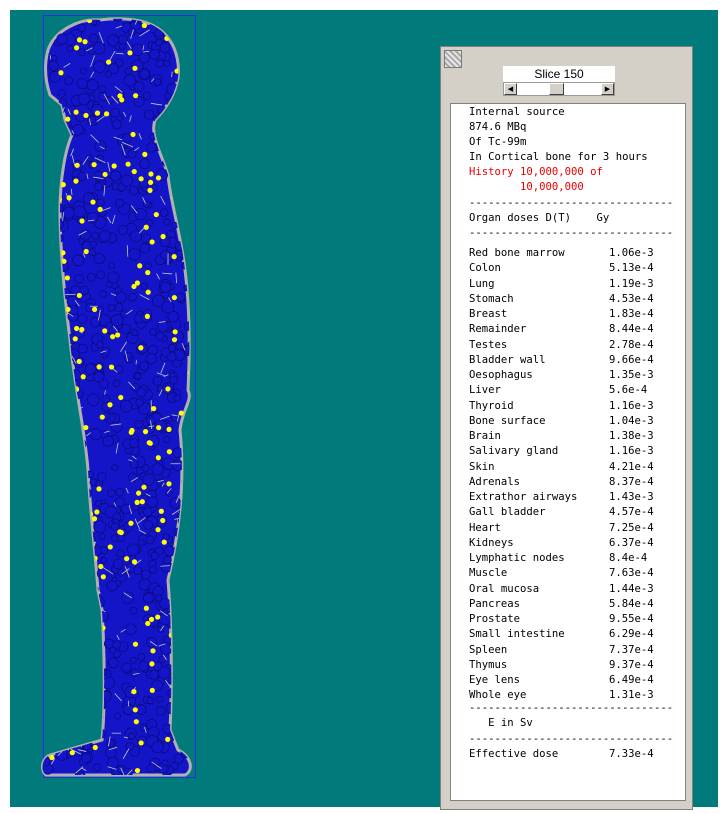 This screenshot has height=814, width=720. What do you see at coordinates (556, 89) in the screenshot?
I see `slider-thumb` at bounding box center [556, 89].